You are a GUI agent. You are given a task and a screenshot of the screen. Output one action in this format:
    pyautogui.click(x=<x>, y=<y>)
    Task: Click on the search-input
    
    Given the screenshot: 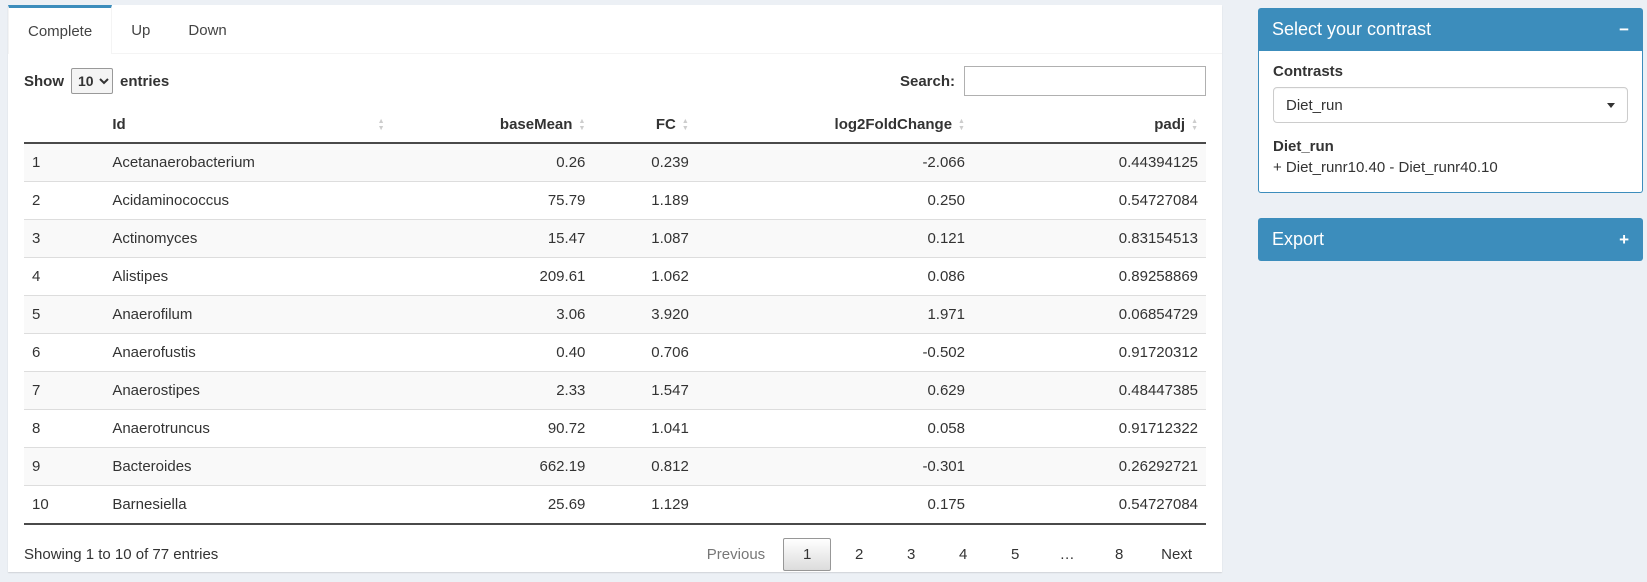 What is the action you would take?
    pyautogui.click(x=1085, y=81)
    